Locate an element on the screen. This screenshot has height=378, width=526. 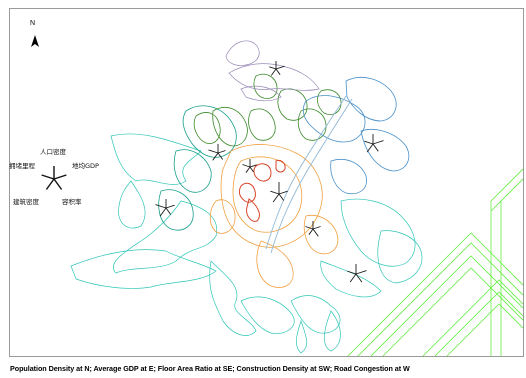
blue-network is located at coordinates (356, 136).